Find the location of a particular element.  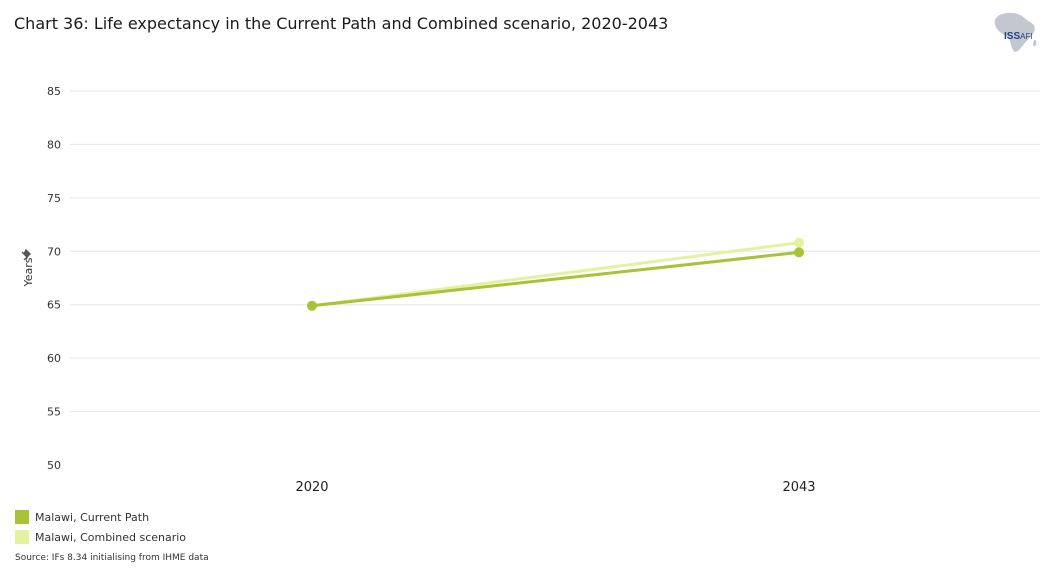

legend-item-combined: Malawi, Combined scenario is located at coordinates (100, 537).